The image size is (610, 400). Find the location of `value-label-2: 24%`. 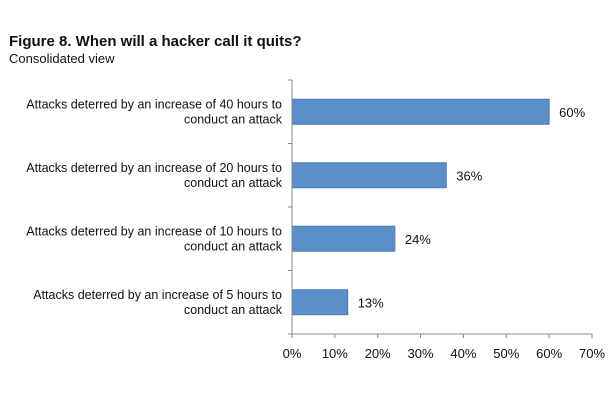

value-label-2: 24% is located at coordinates (418, 239).